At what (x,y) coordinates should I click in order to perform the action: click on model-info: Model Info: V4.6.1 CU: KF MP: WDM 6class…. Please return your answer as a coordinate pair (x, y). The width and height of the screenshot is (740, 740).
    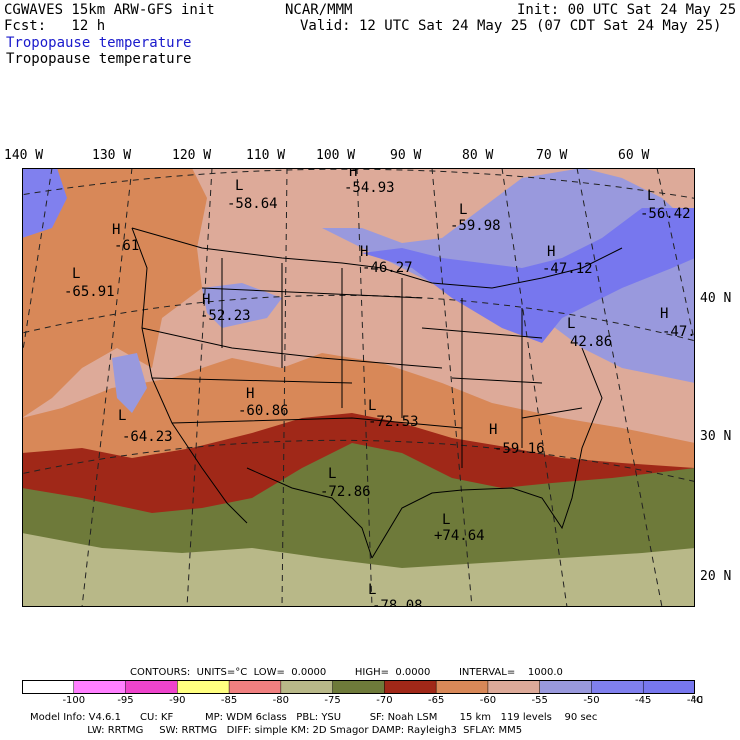
    Looking at the image, I should click on (314, 717).